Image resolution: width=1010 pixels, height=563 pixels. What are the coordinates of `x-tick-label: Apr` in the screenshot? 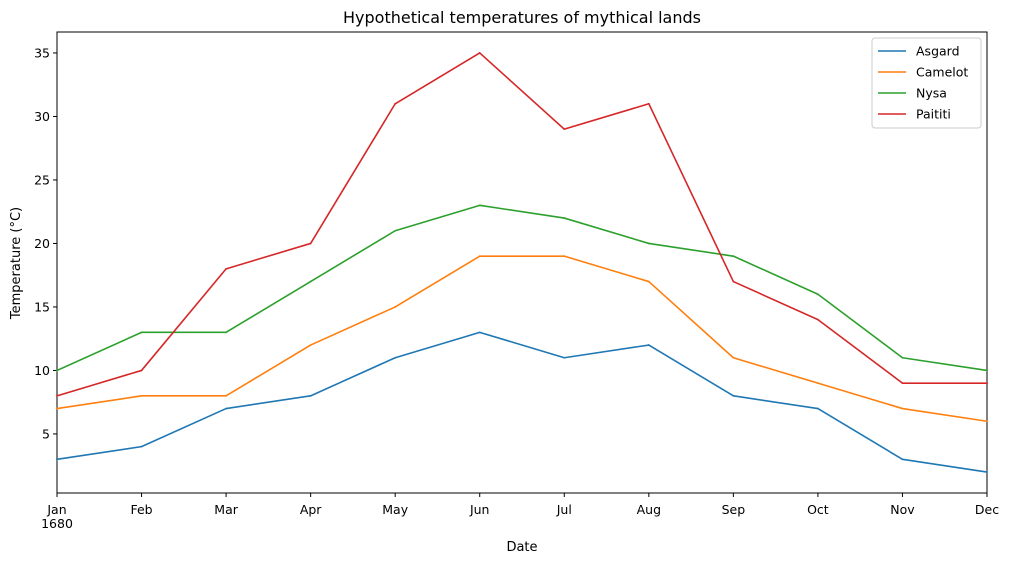 It's located at (311, 509).